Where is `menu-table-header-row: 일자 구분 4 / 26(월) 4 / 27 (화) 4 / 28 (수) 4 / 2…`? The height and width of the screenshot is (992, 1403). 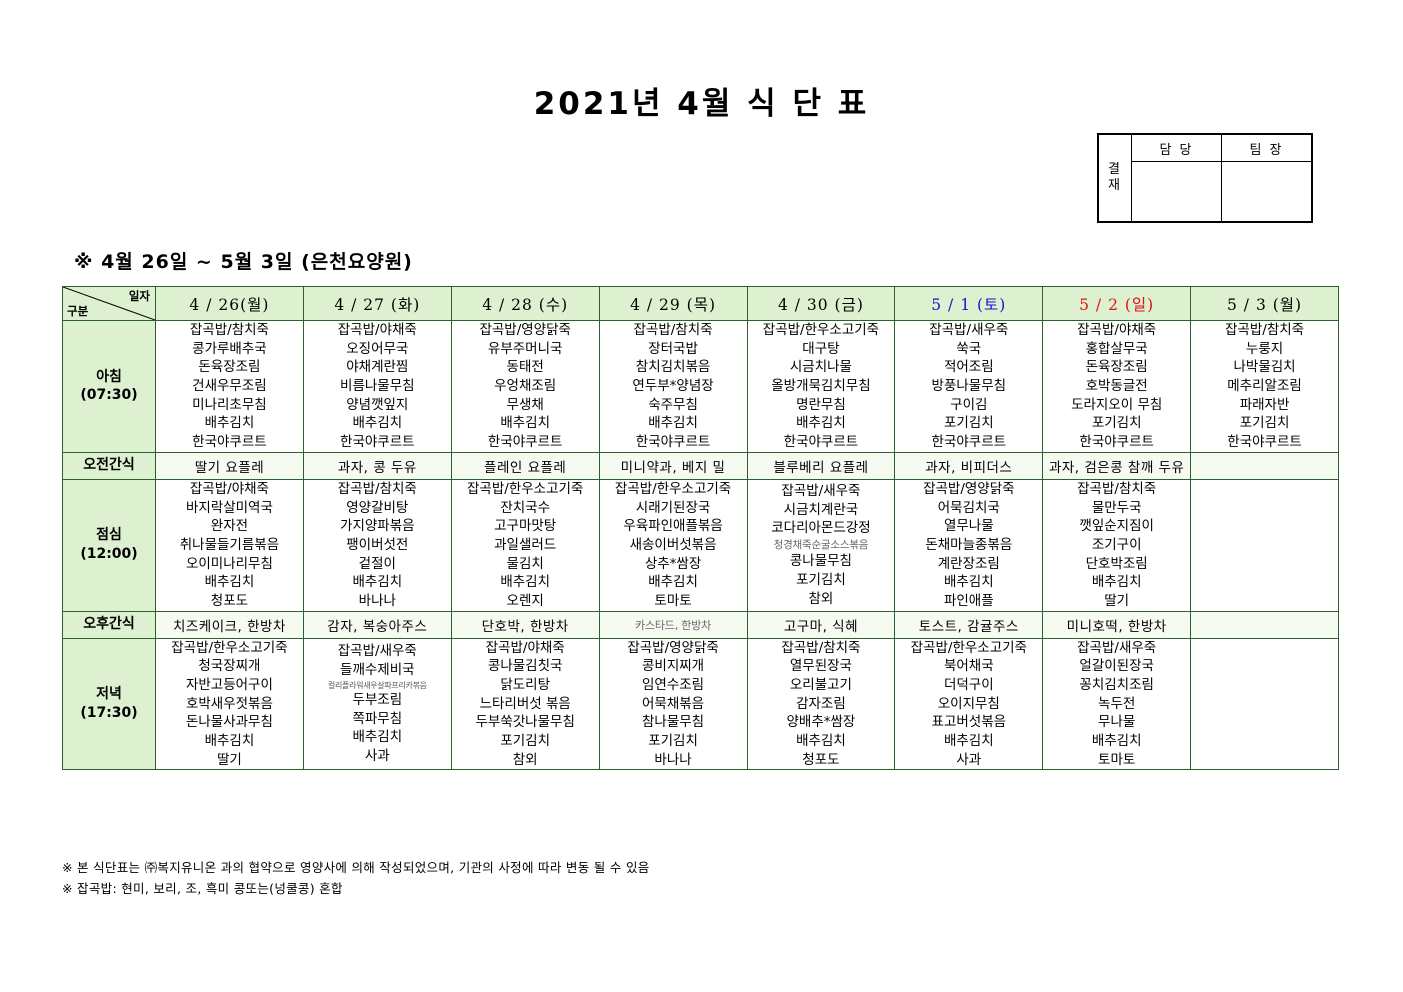 menu-table-header-row: 일자 구분 4 / 26(월) 4 / 27 (화) 4 / 28 (수) 4 / 2… is located at coordinates (700, 303).